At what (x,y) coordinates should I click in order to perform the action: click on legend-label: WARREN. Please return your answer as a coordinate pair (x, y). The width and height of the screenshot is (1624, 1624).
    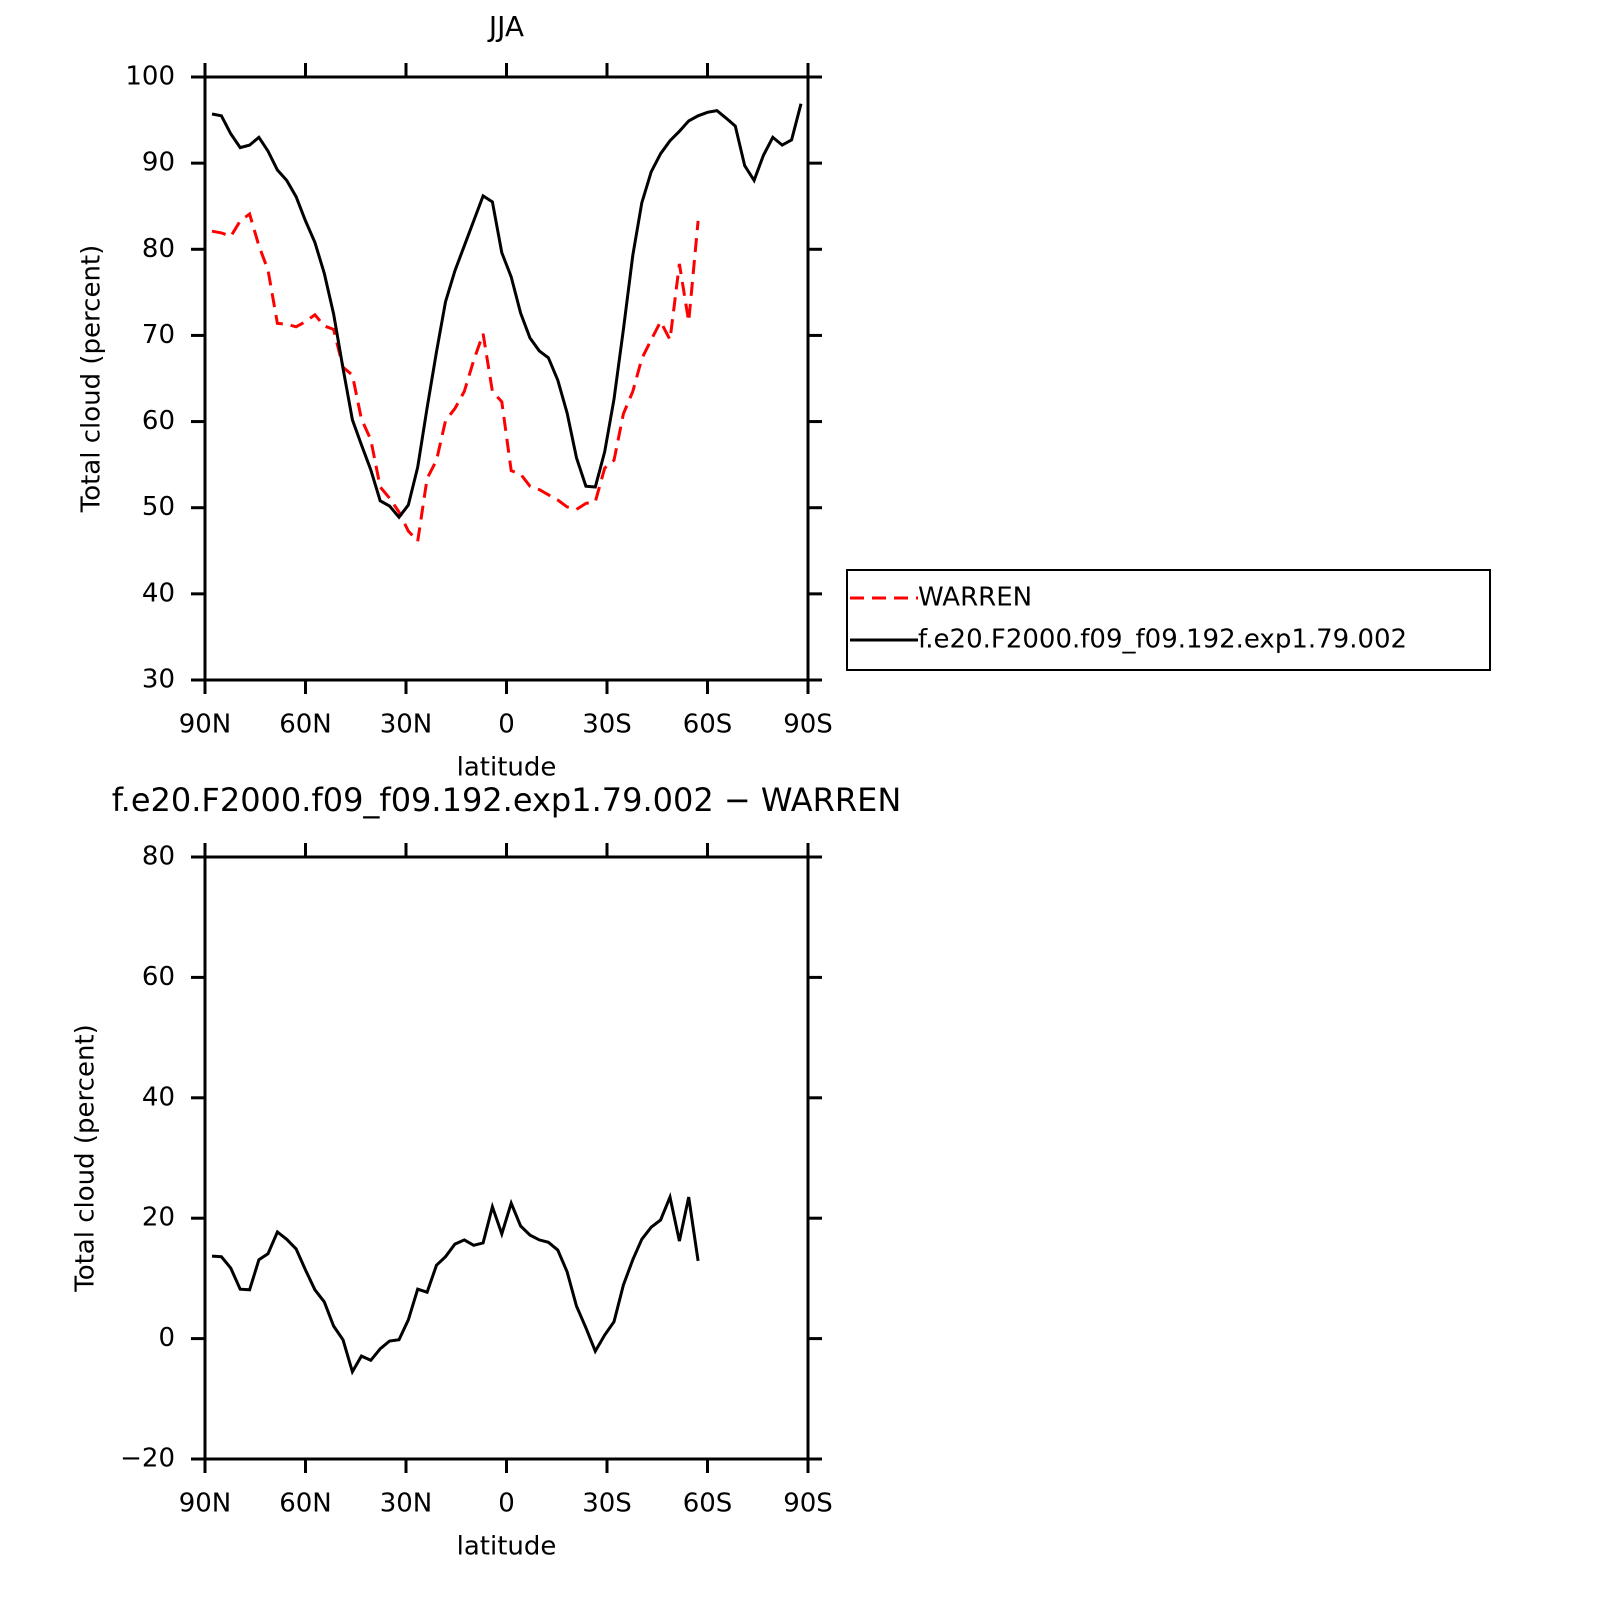
    Looking at the image, I should click on (975, 598).